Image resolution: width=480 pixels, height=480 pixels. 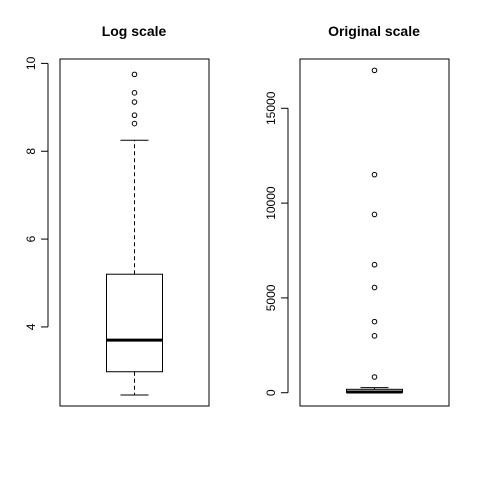 I want to click on original-scale-title: Original scale, so click(x=374, y=31).